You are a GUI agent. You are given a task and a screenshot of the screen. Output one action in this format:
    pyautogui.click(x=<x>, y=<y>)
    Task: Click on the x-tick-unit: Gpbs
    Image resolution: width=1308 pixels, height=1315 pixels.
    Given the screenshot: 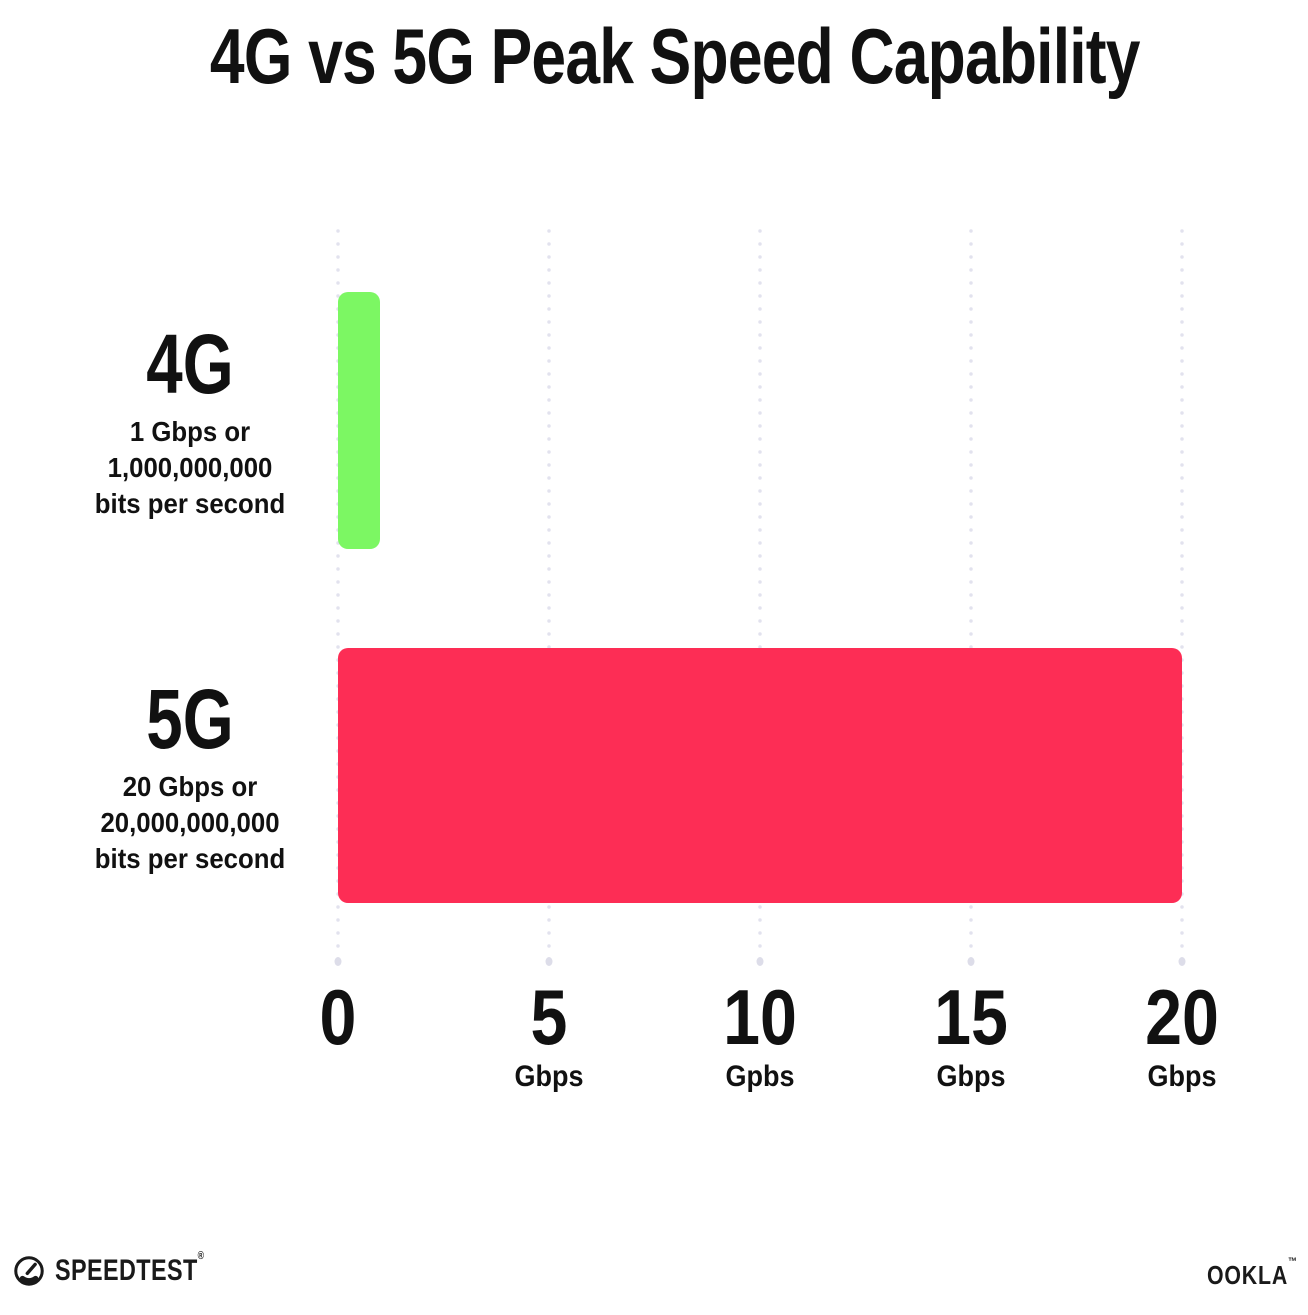 What is the action you would take?
    pyautogui.click(x=760, y=1076)
    